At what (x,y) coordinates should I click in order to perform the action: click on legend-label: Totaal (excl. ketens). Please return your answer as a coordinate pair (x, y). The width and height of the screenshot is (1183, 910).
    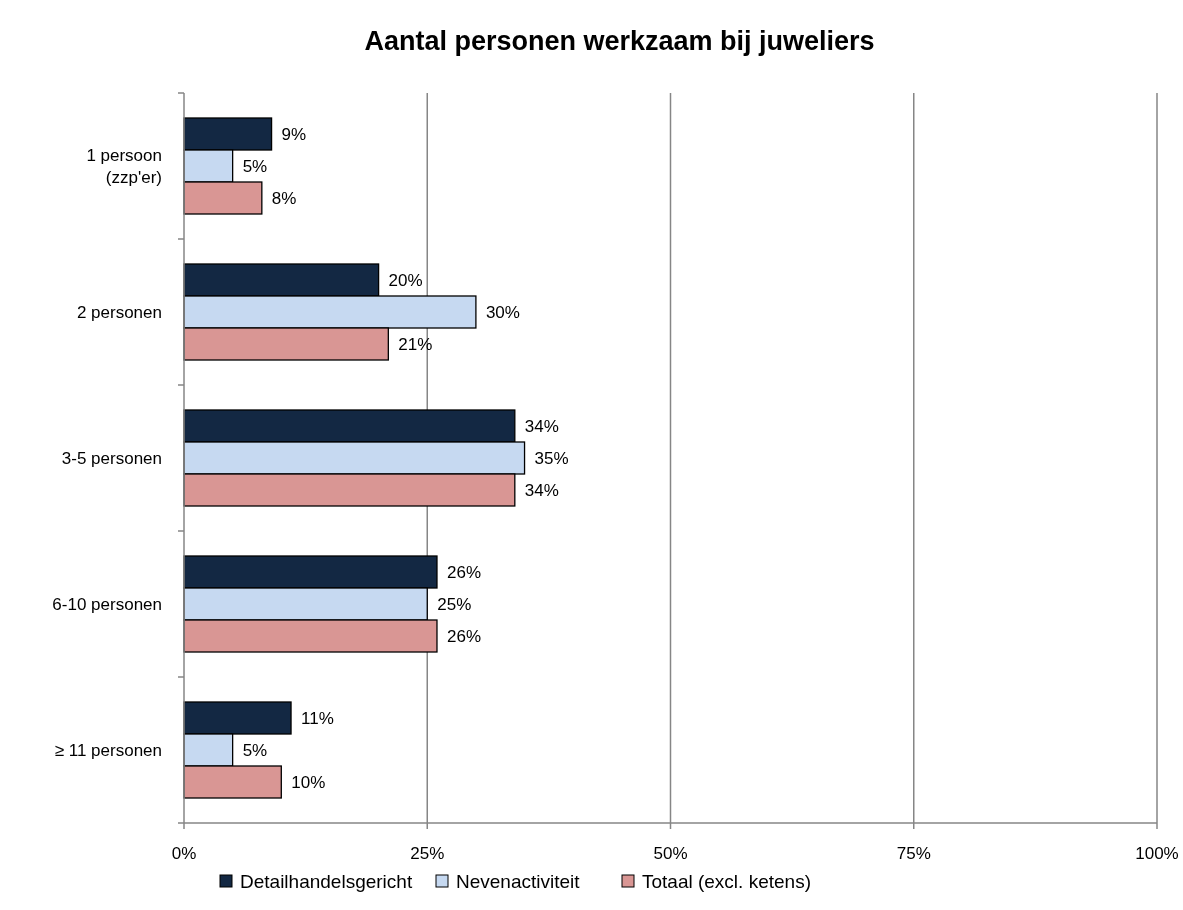
    Looking at the image, I should click on (726, 881).